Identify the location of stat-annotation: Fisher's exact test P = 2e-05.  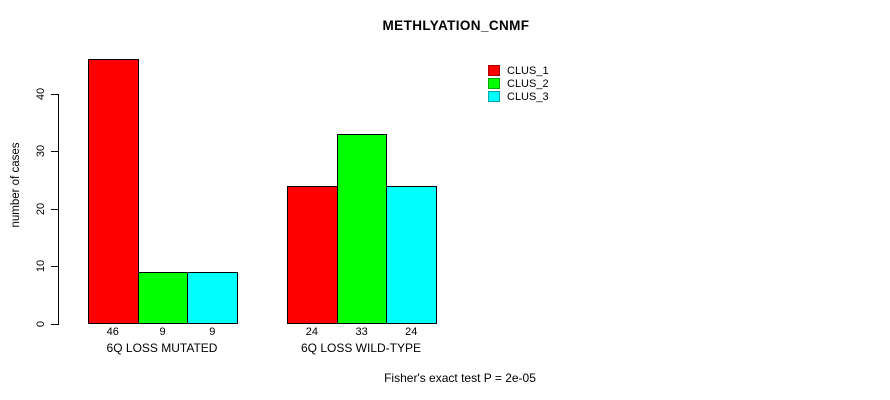
(460, 378).